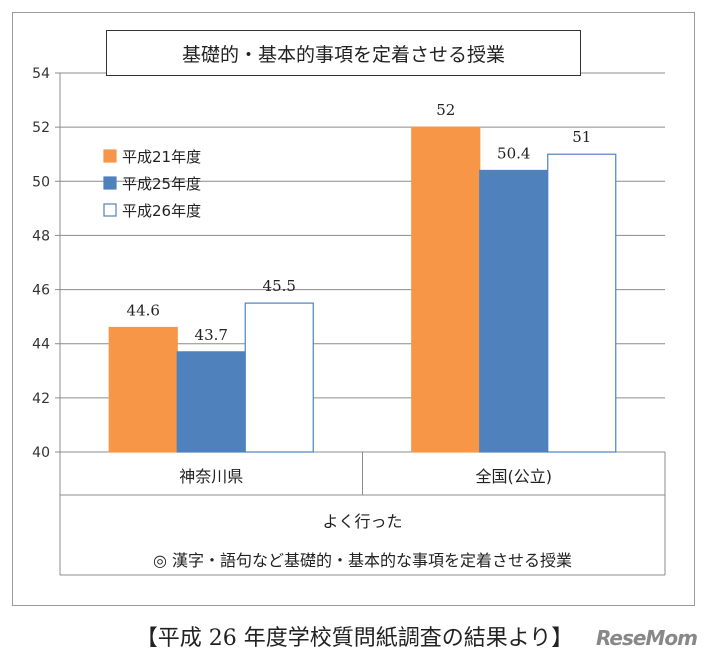 The height and width of the screenshot is (660, 709). What do you see at coordinates (41, 291) in the screenshot?
I see `y-tick-label-3: 46` at bounding box center [41, 291].